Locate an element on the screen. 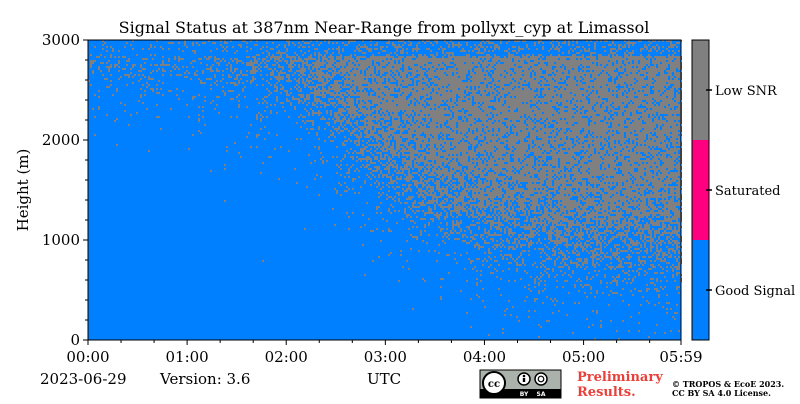  colorbar-label: Saturated is located at coordinates (747, 191).